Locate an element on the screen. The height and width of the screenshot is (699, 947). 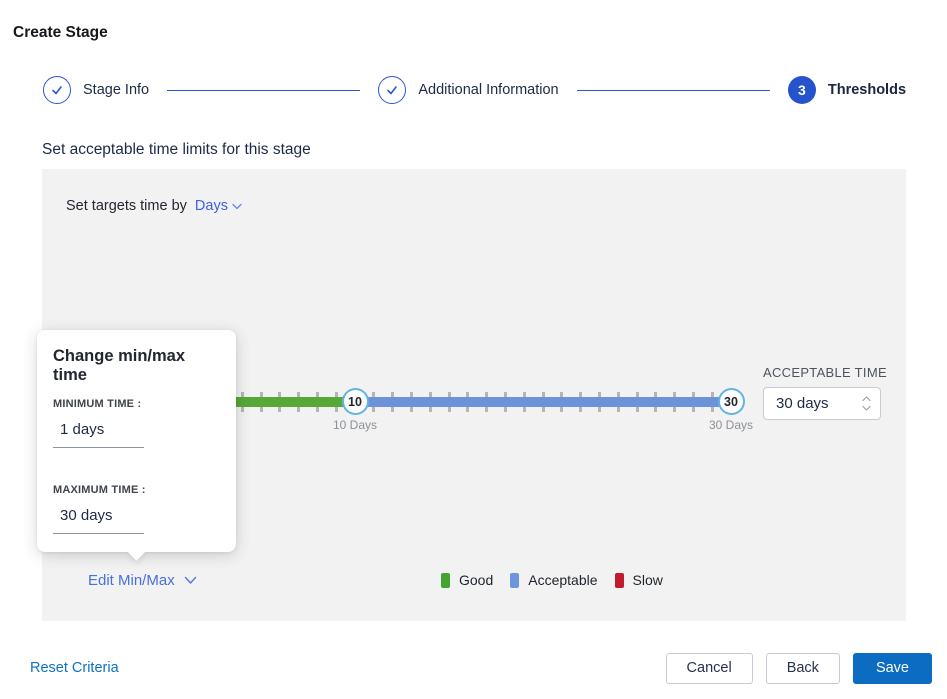
spinner-up-icon is located at coordinates (866, 399).